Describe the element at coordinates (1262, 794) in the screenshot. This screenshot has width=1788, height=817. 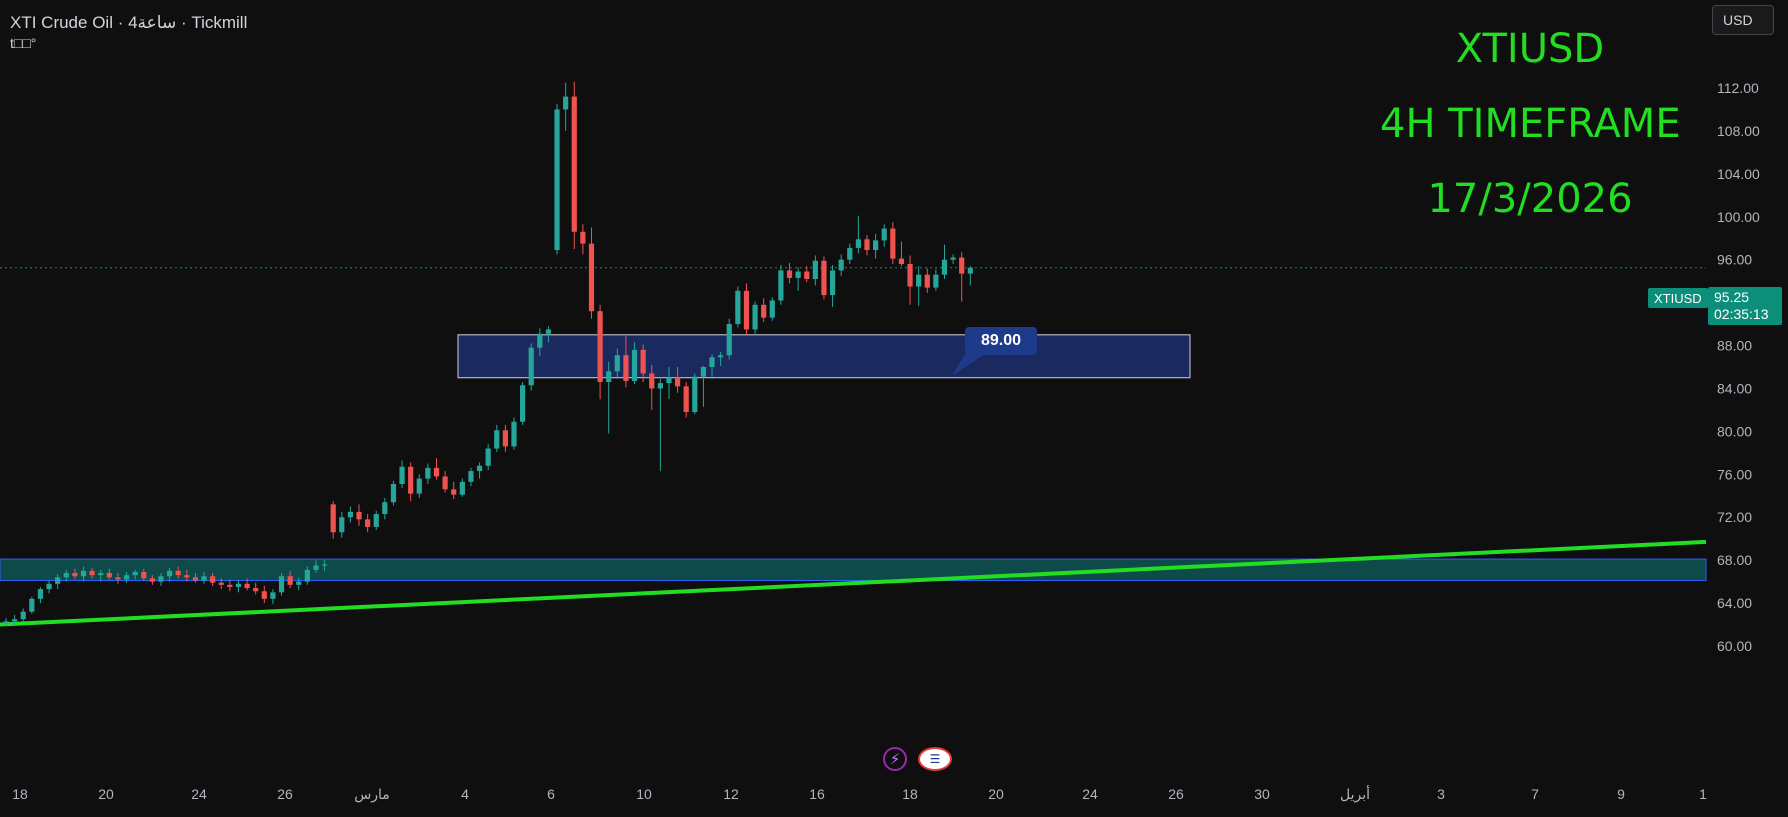
I see `x-tick-label: 30` at that location.